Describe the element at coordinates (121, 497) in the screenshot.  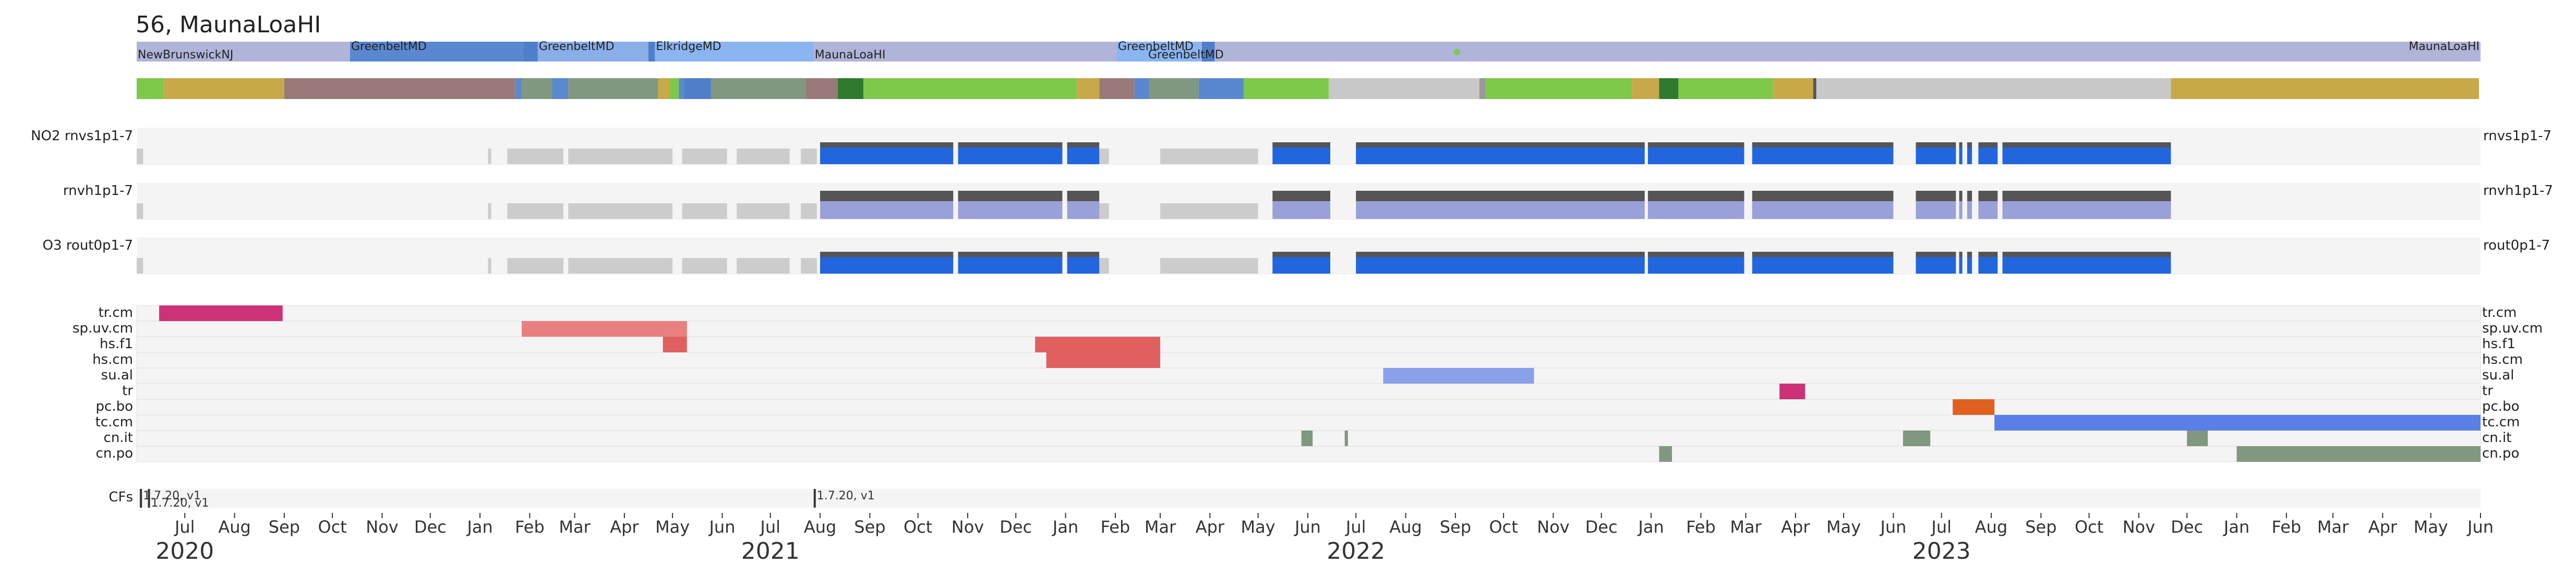
I see `cfs-label: CFs` at that location.